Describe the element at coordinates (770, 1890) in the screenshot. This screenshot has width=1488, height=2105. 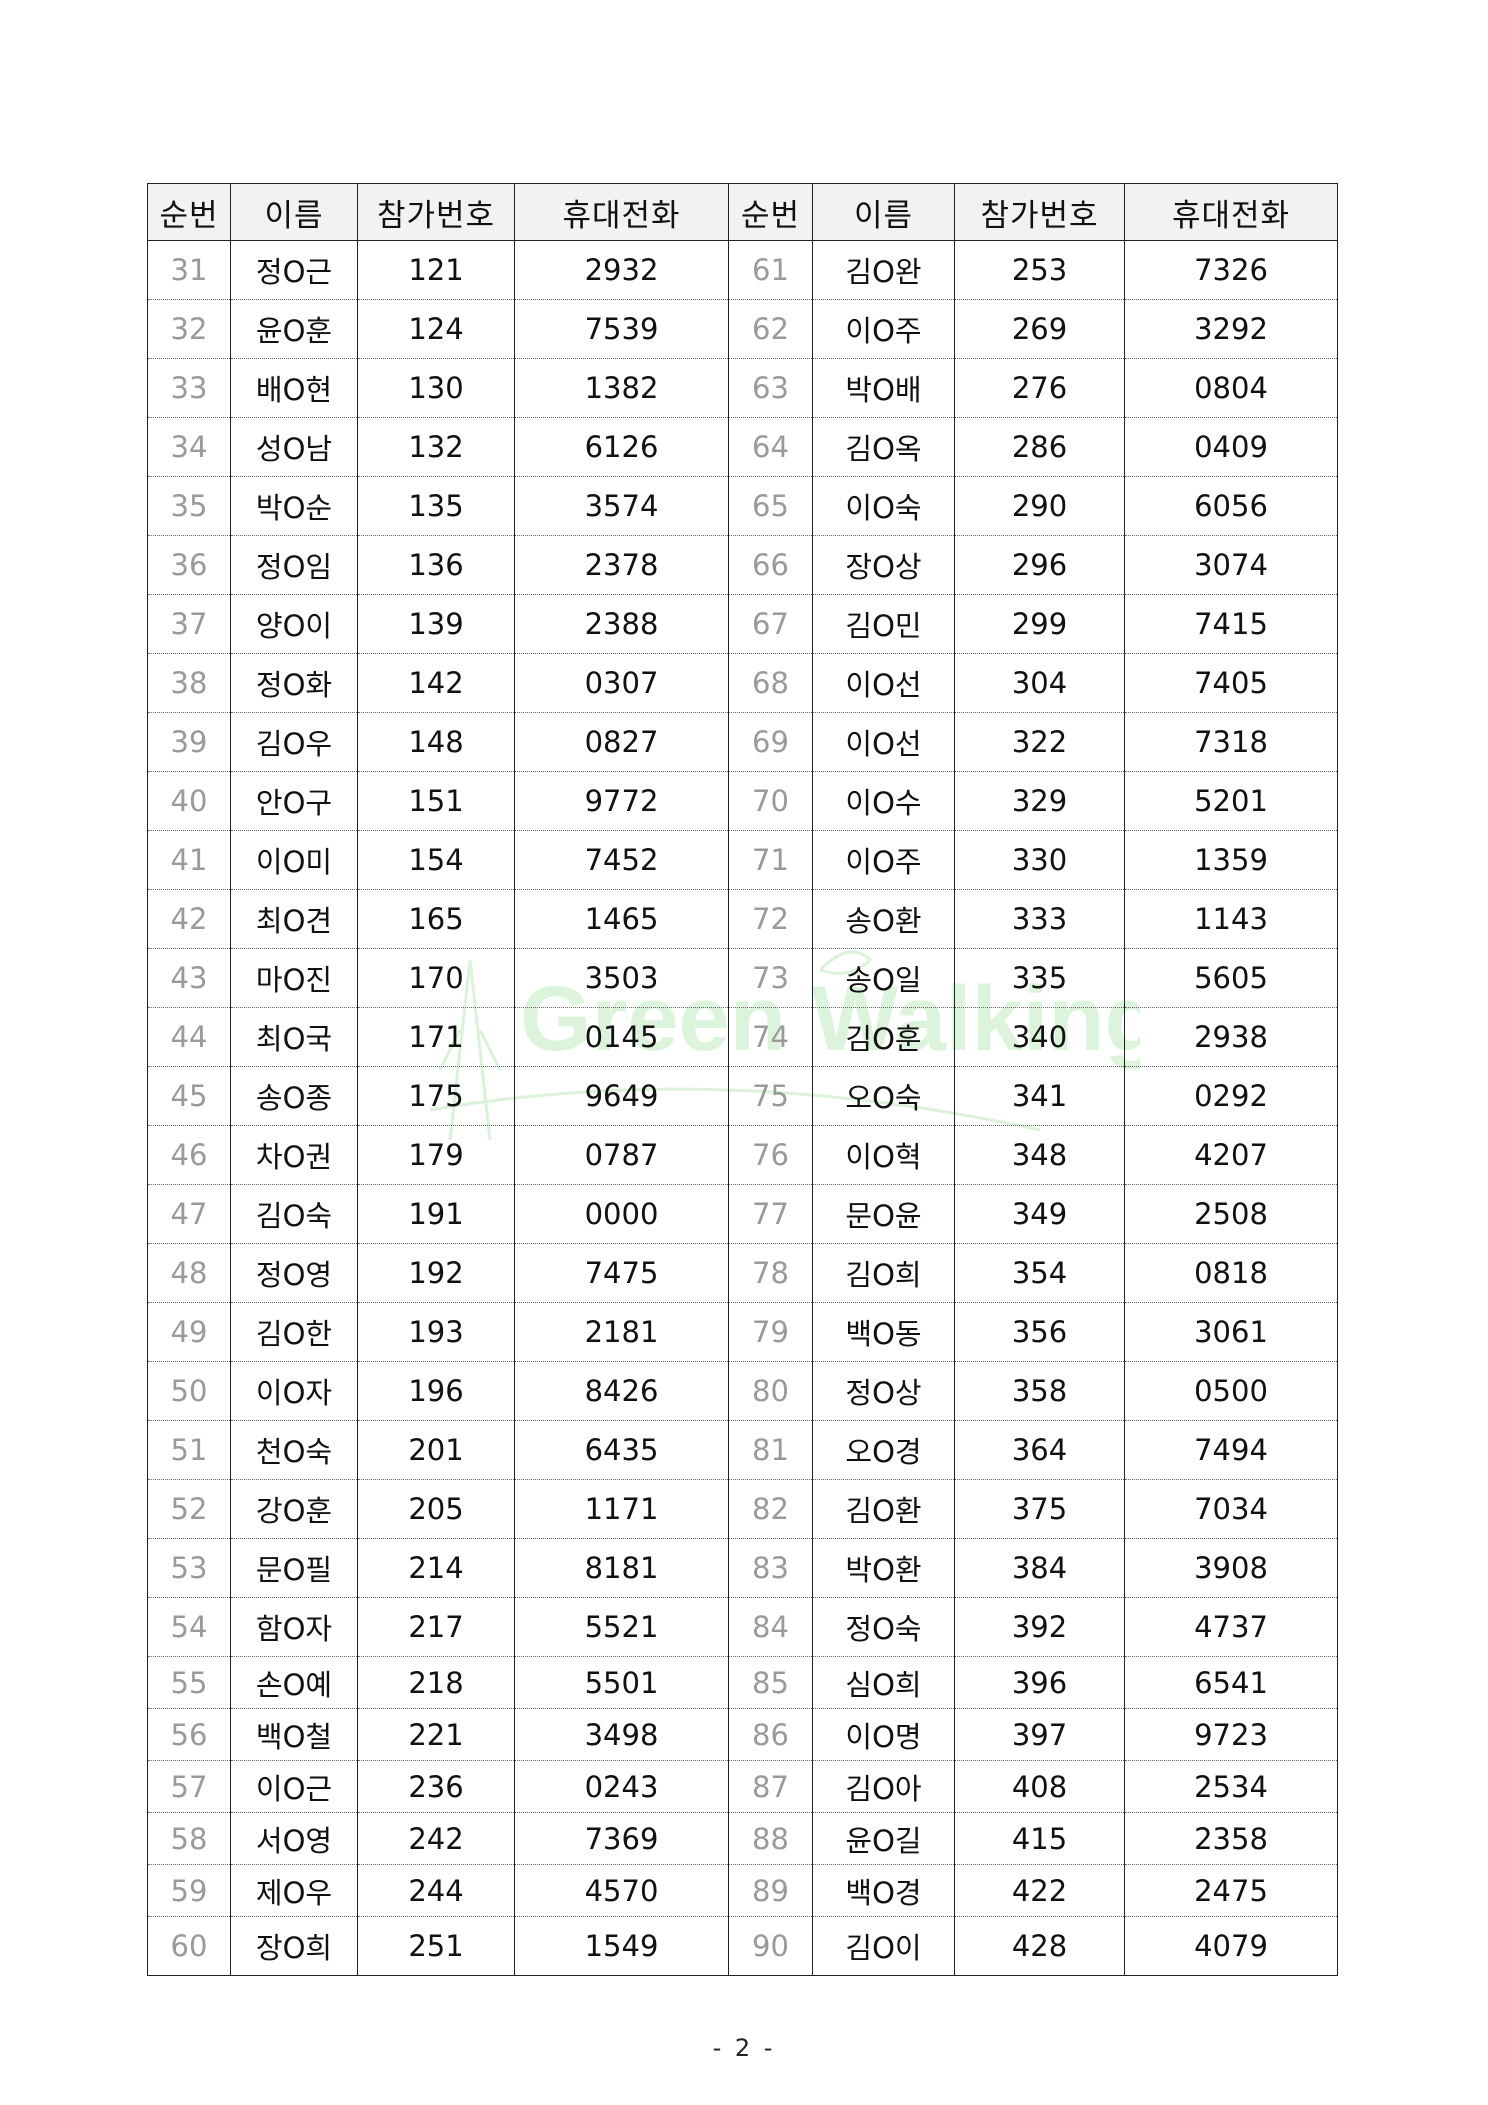
I see `cell-no: 89` at that location.